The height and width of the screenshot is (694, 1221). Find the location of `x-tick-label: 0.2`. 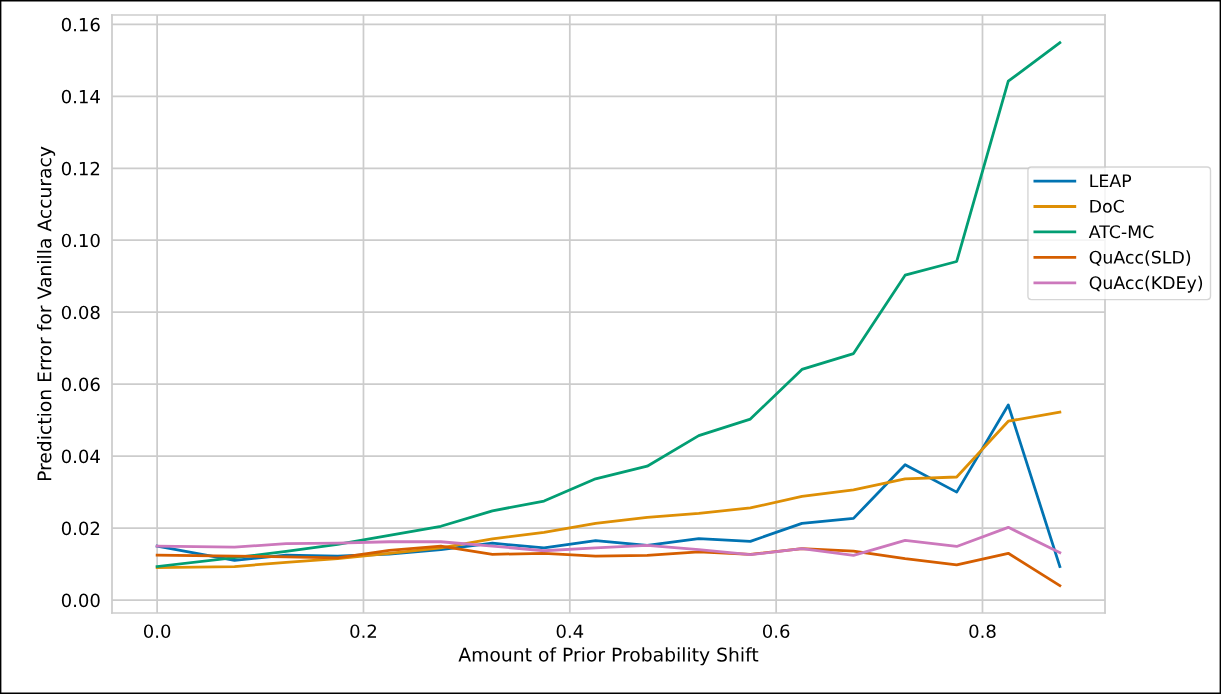

x-tick-label: 0.2 is located at coordinates (363, 631).